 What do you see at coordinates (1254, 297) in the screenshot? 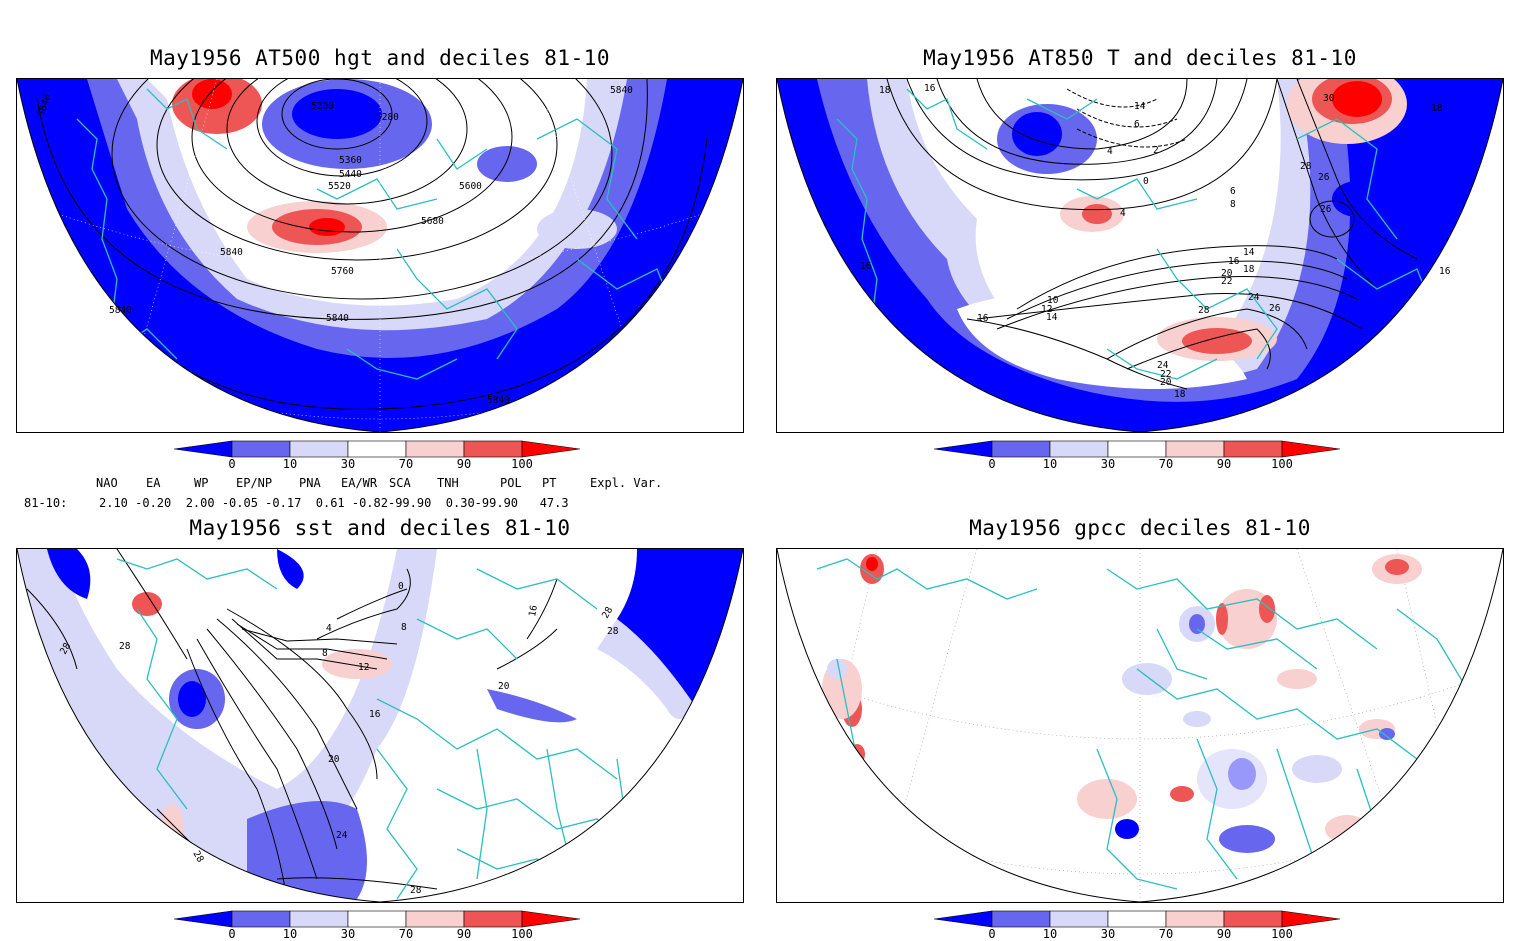
I see `contour-label: 24` at bounding box center [1254, 297].